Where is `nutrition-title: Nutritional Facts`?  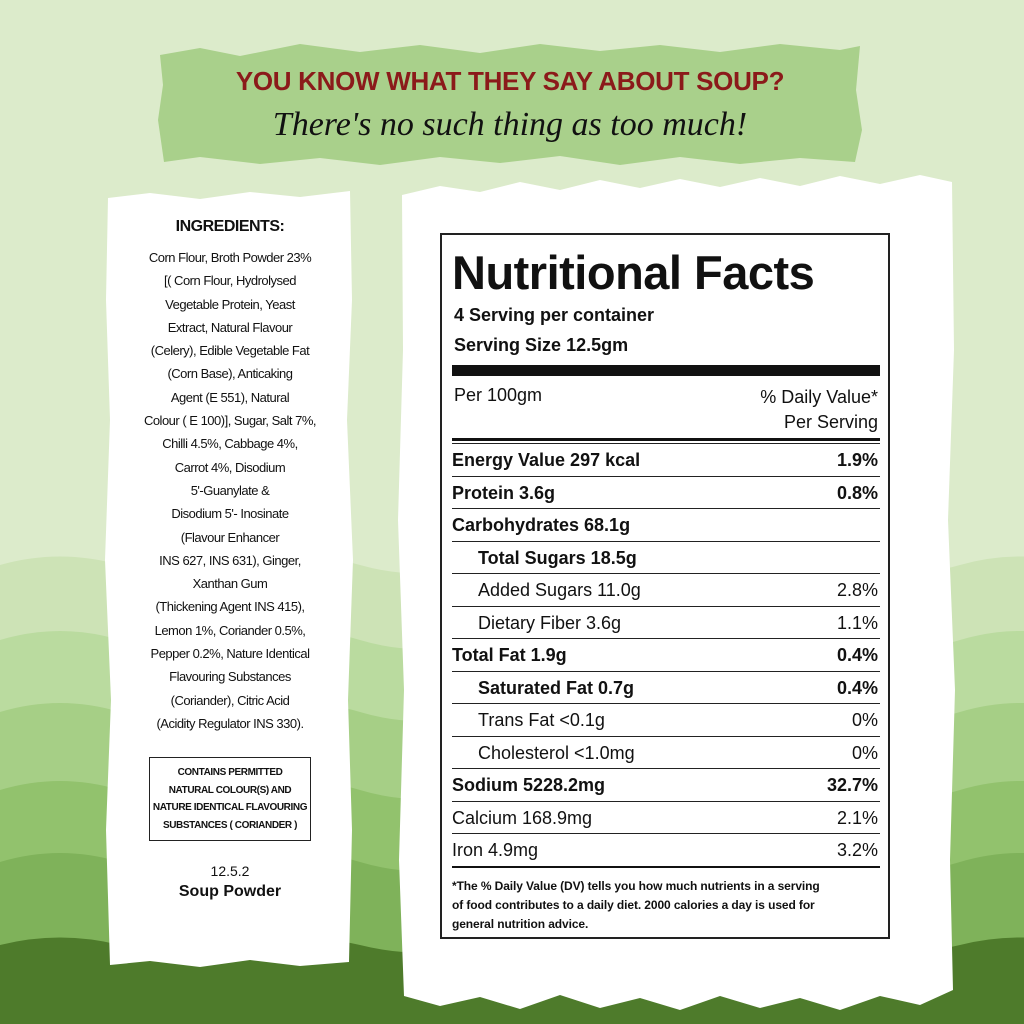 nutrition-title: Nutritional Facts is located at coordinates (633, 272).